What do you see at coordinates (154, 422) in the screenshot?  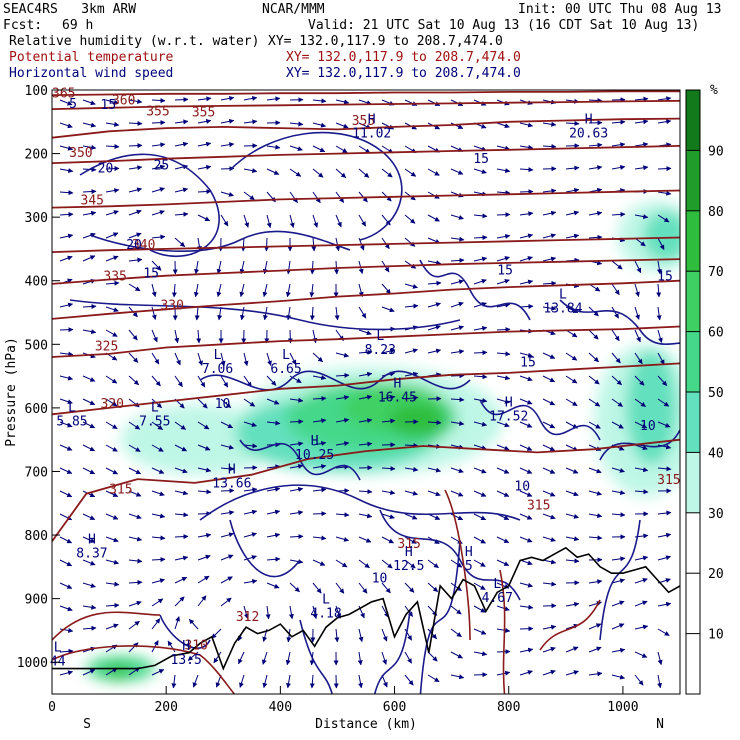 I see `extremum-value: 7.55` at bounding box center [154, 422].